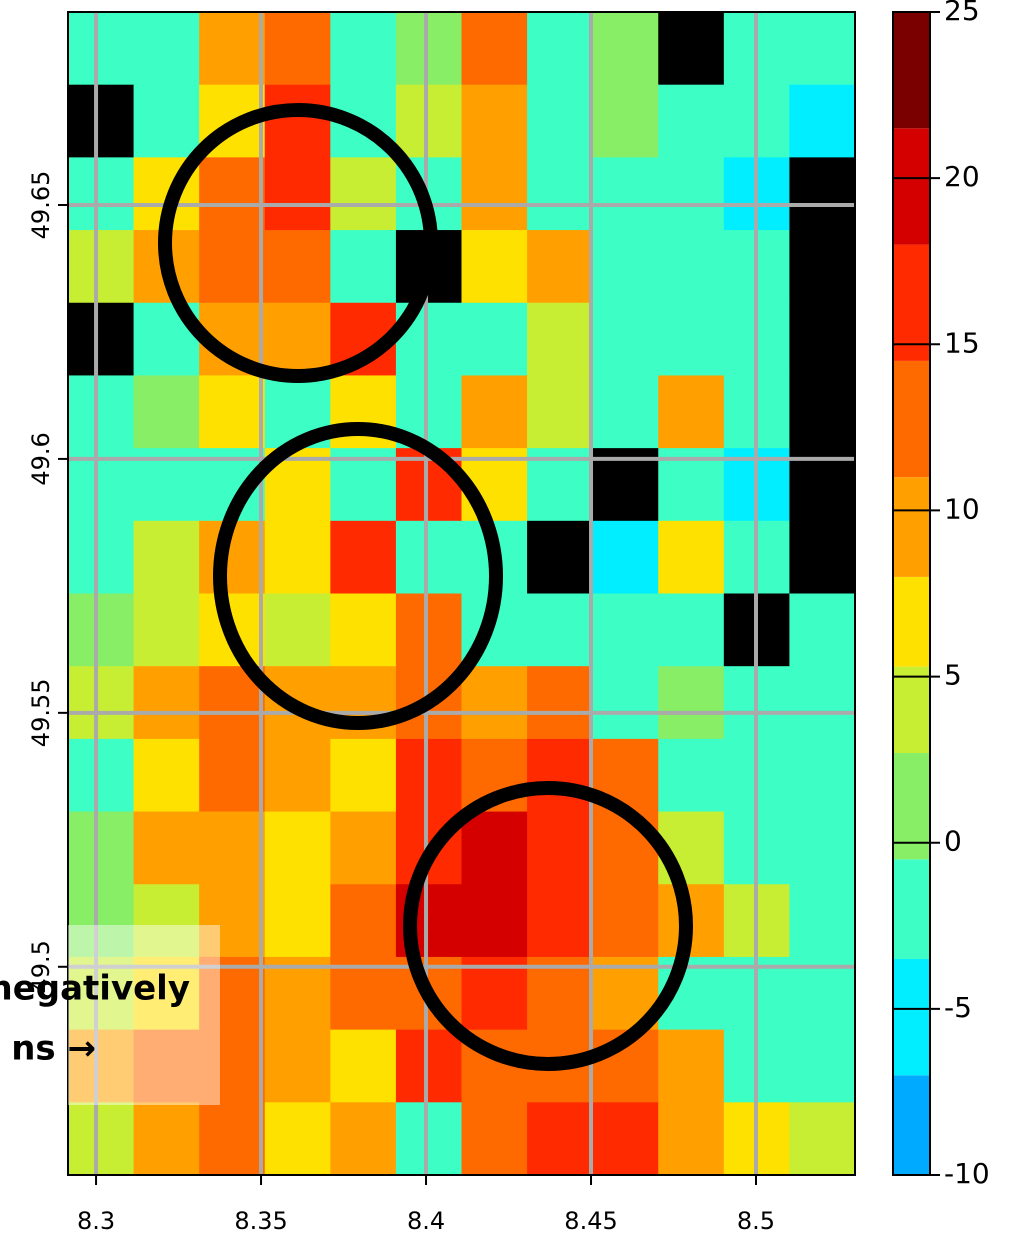 This screenshot has width=1013, height=1240. Describe the element at coordinates (953, 841) in the screenshot. I see `colorbar-tick-label: 0` at that location.